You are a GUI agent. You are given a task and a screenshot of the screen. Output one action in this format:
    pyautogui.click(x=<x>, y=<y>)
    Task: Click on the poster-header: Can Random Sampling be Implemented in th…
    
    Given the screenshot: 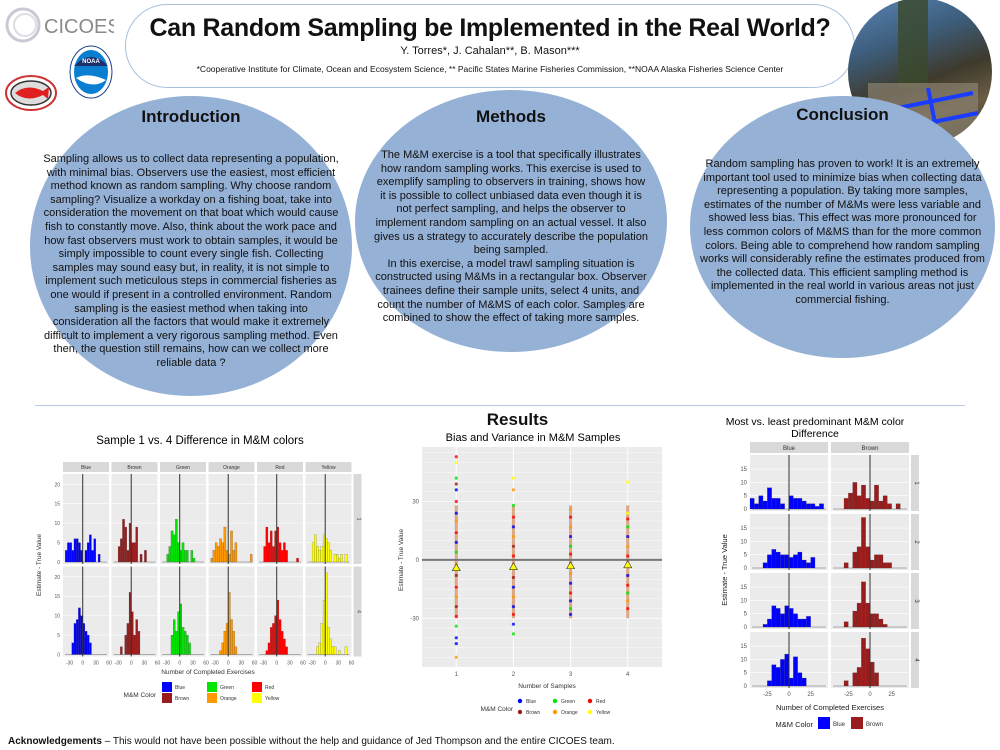 What is the action you would take?
    pyautogui.click(x=490, y=46)
    